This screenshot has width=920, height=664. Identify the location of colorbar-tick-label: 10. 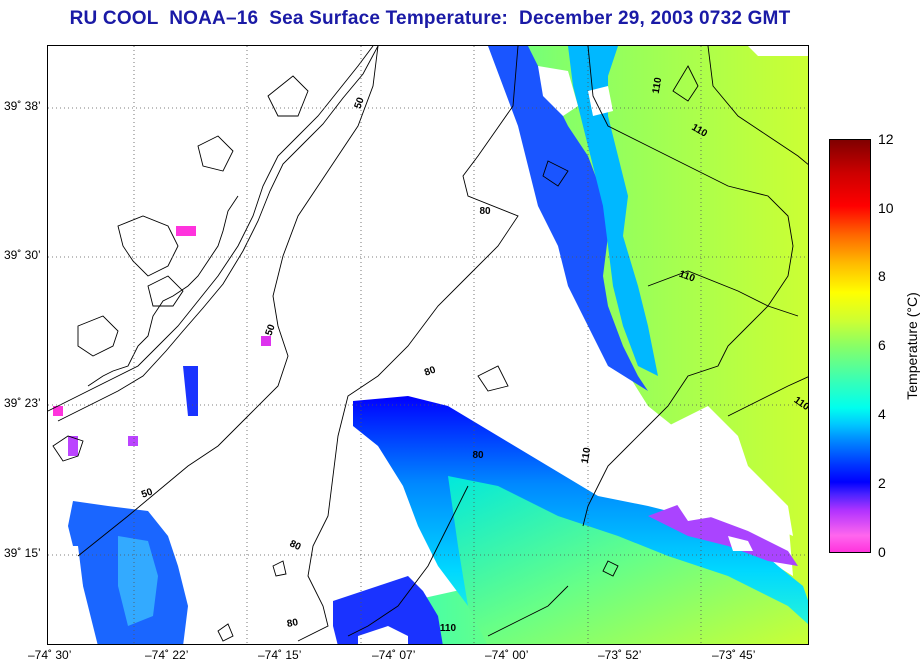
(886, 208).